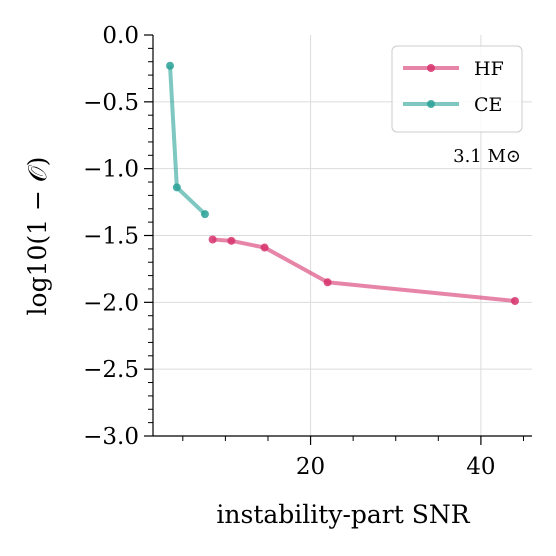  What do you see at coordinates (111, 170) in the screenshot?
I see `y-tick-label: −1.0` at bounding box center [111, 170].